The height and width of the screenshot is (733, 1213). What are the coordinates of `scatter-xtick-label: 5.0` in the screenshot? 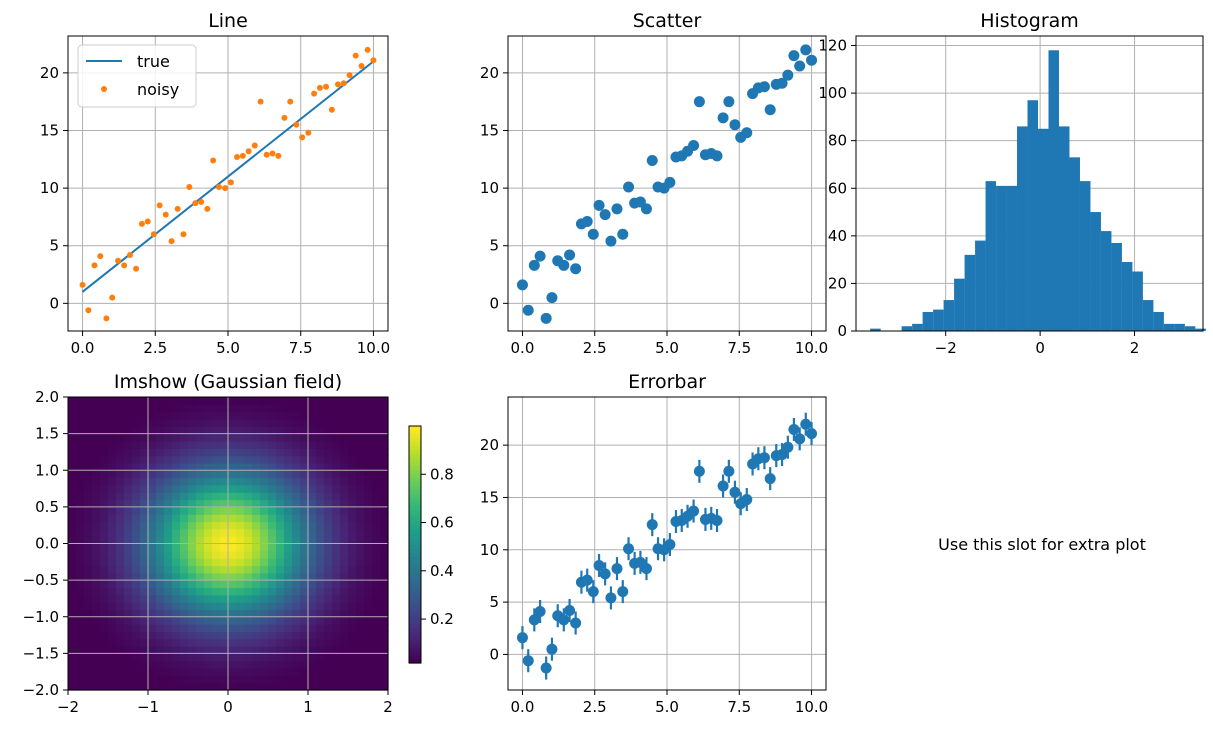 It's located at (667, 348).